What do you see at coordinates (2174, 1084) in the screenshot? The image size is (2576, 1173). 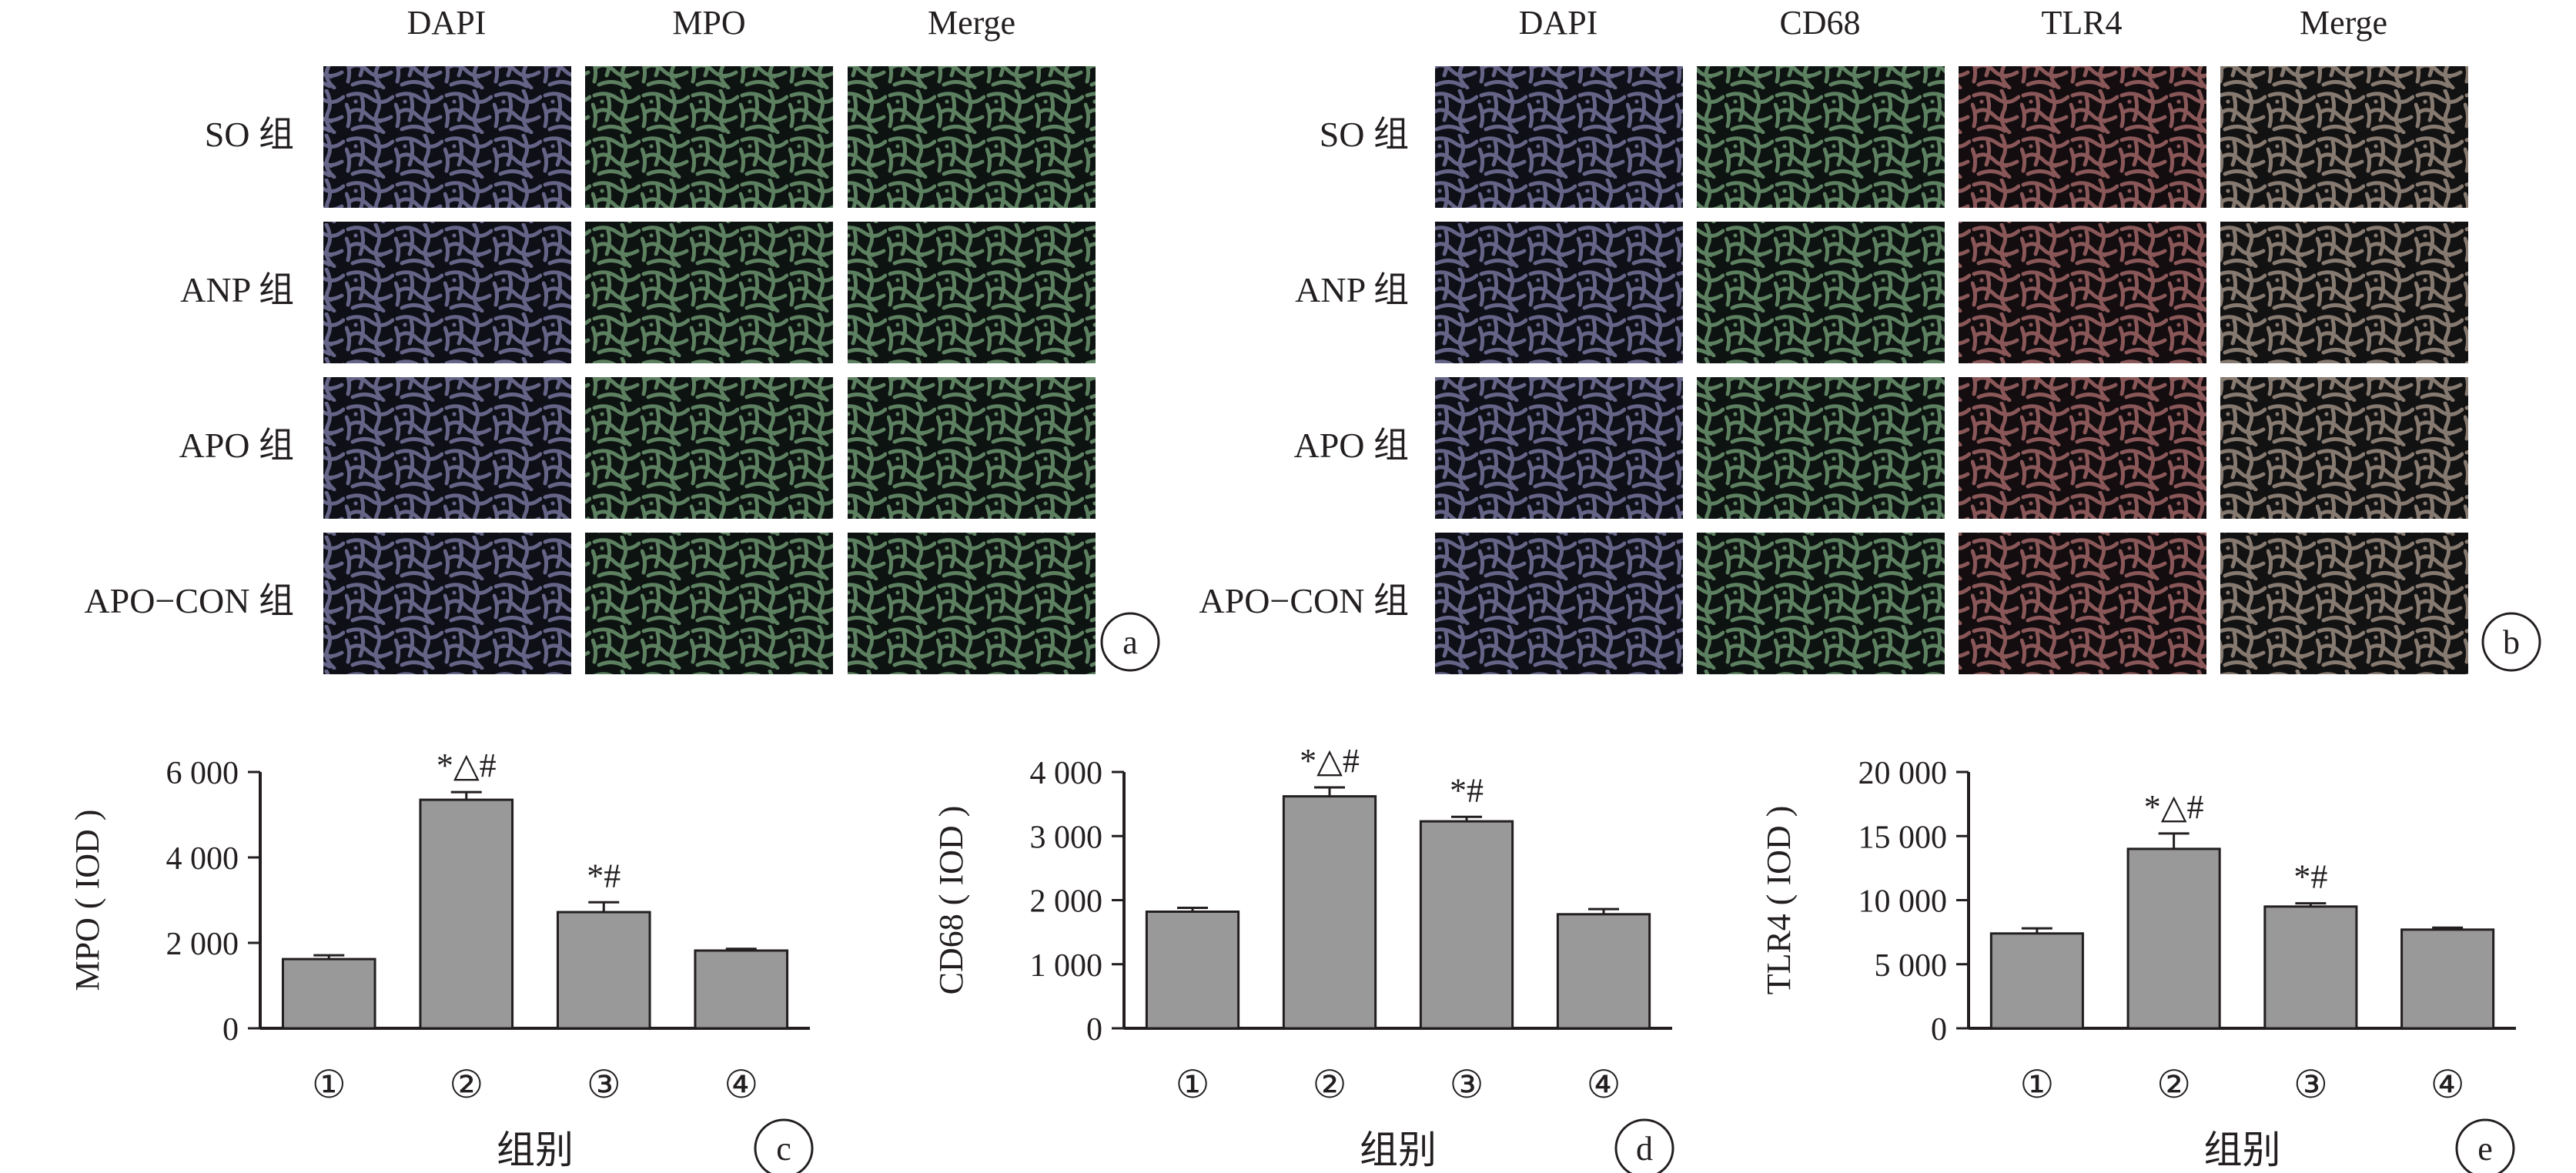 I see `e-category-label: ②` at bounding box center [2174, 1084].